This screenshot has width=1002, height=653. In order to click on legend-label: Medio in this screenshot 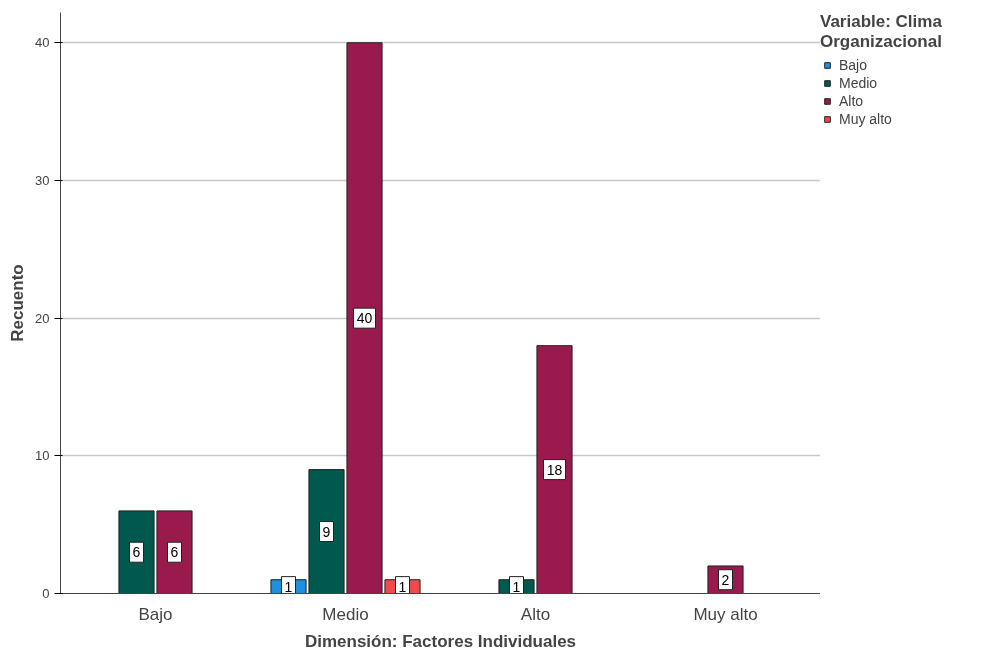, I will do `click(858, 83)`.